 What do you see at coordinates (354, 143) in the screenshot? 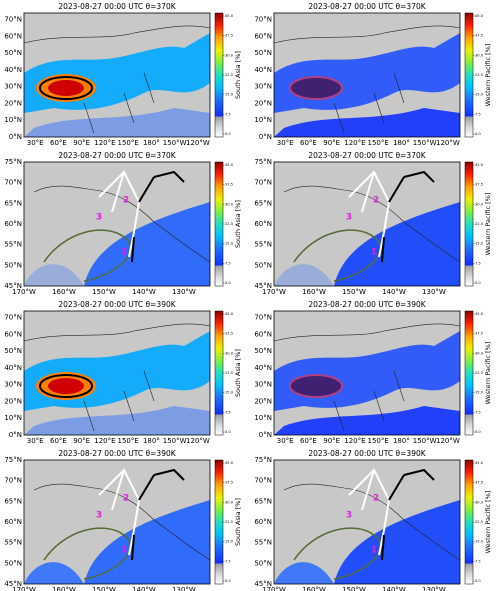
I see `lon-tick-label: 120°E` at bounding box center [354, 143].